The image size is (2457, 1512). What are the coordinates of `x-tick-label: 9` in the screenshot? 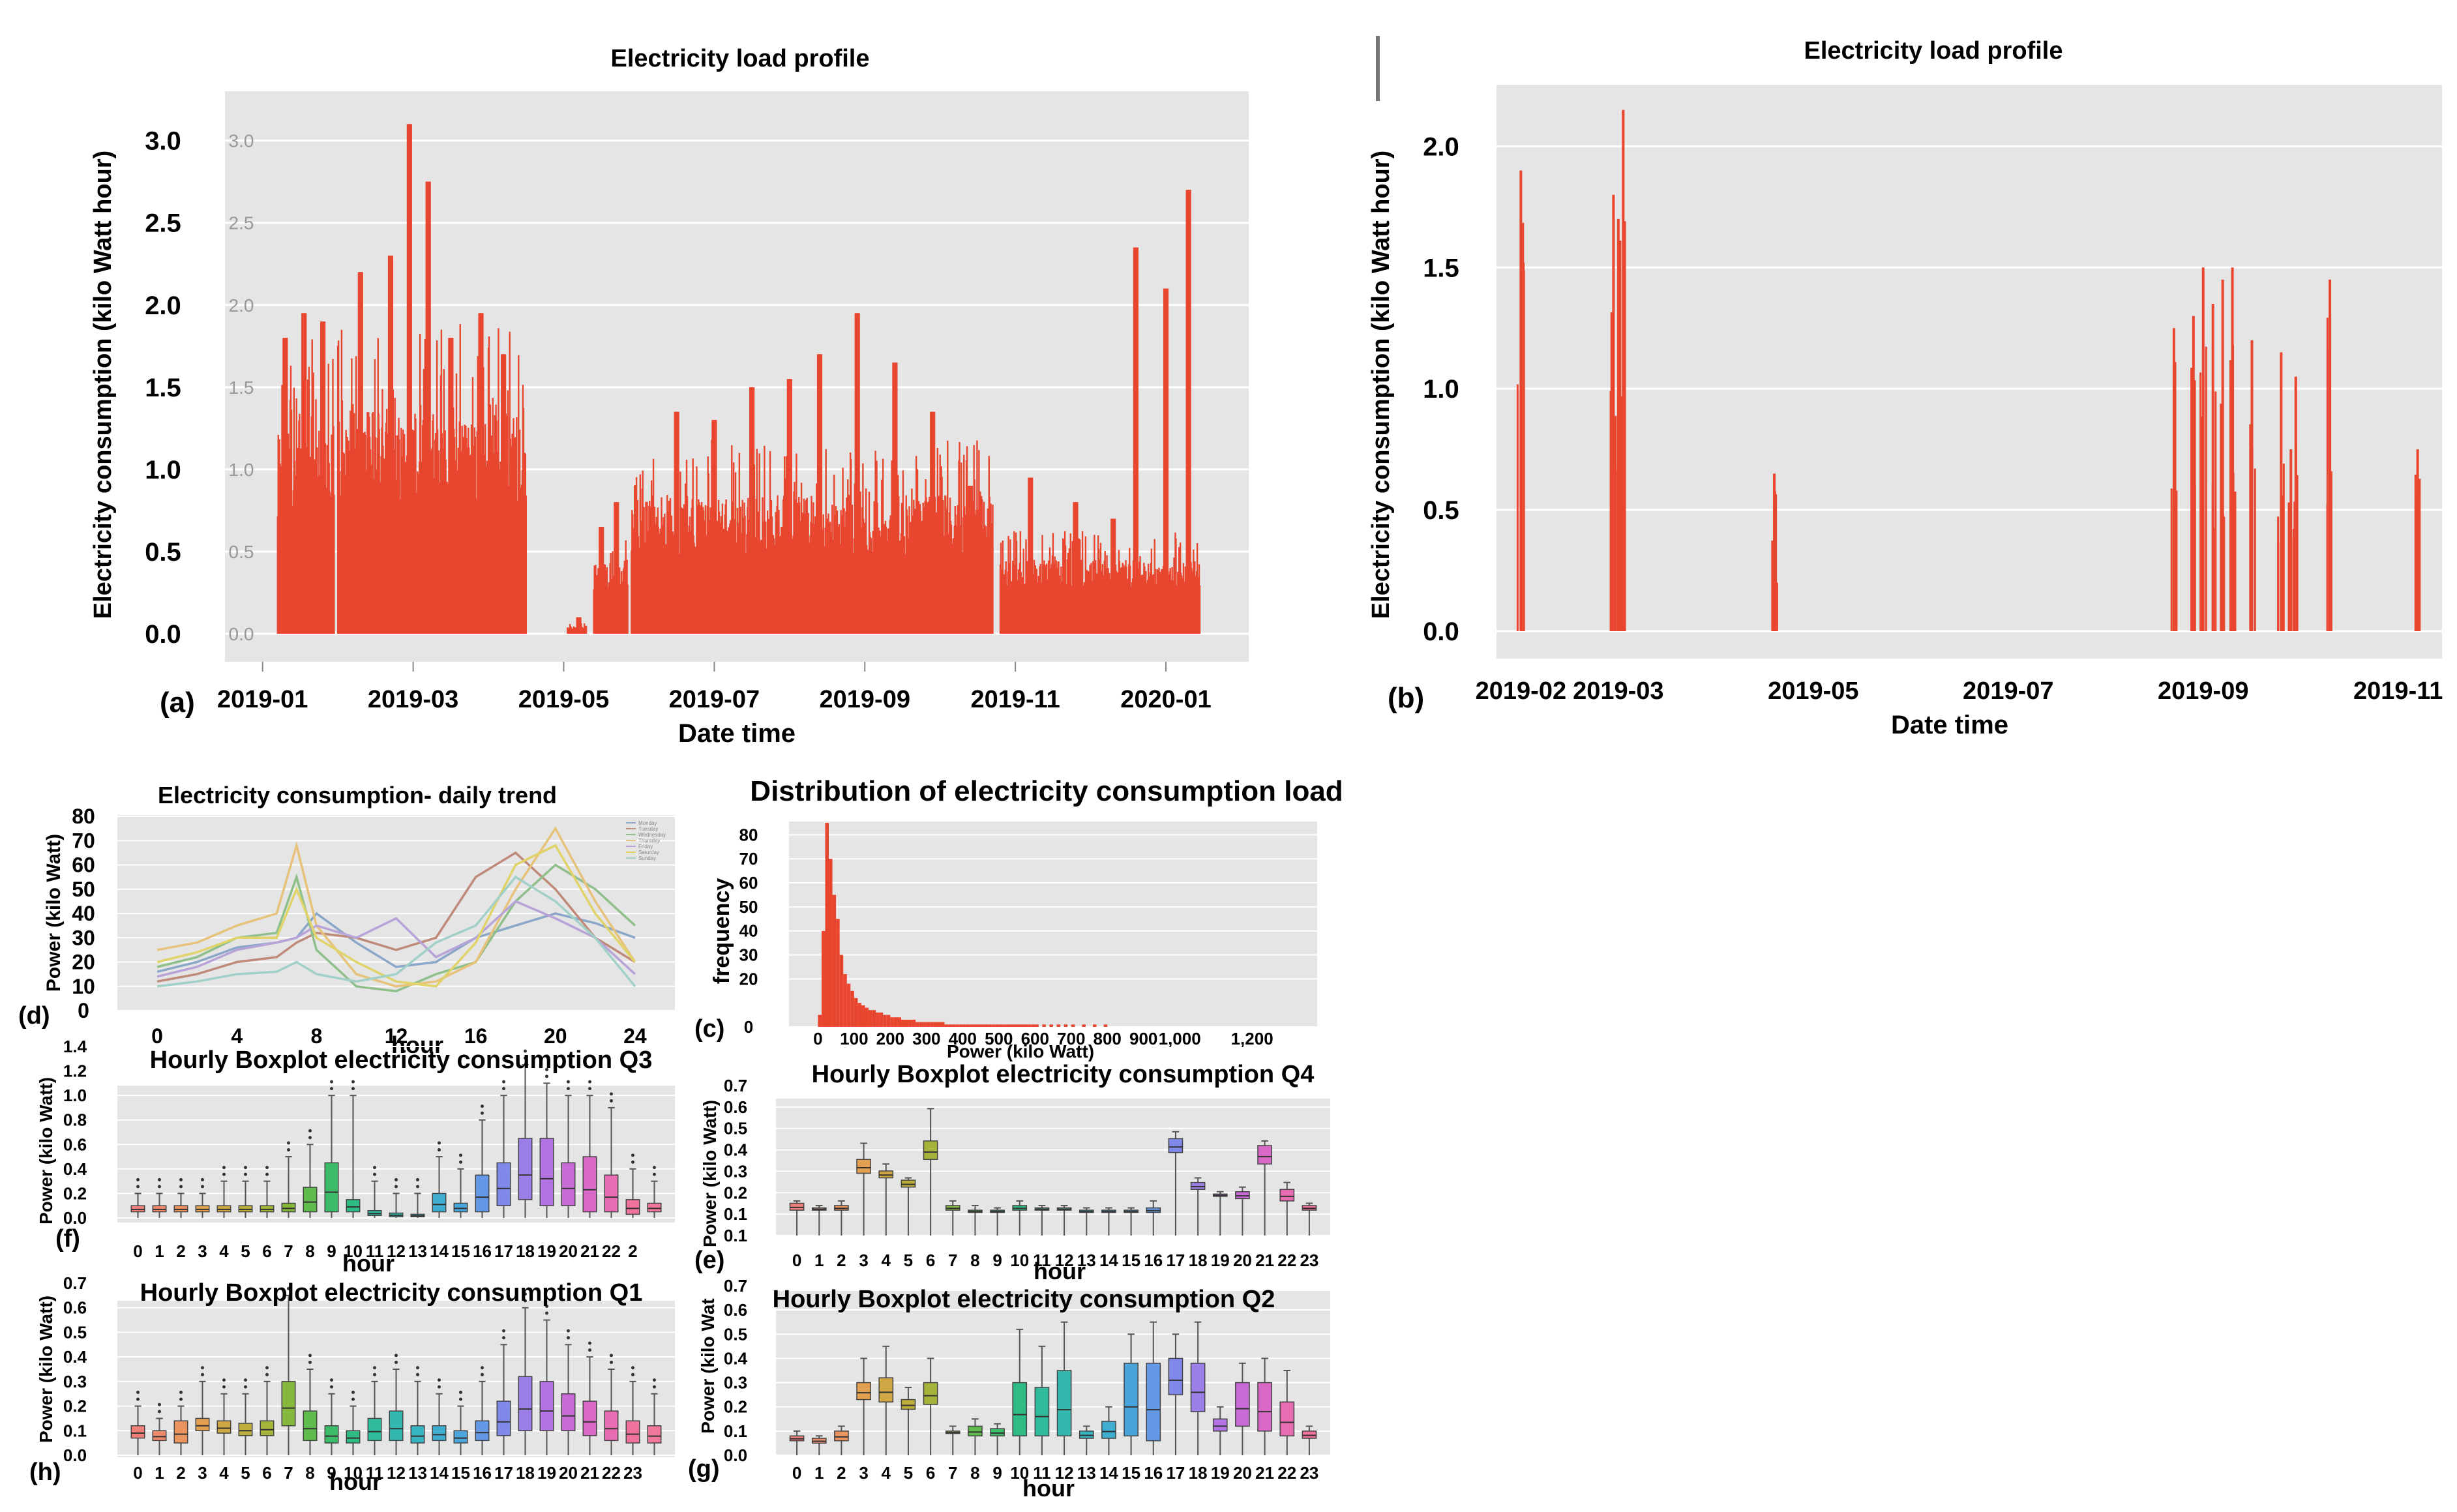 It's located at (997, 1261).